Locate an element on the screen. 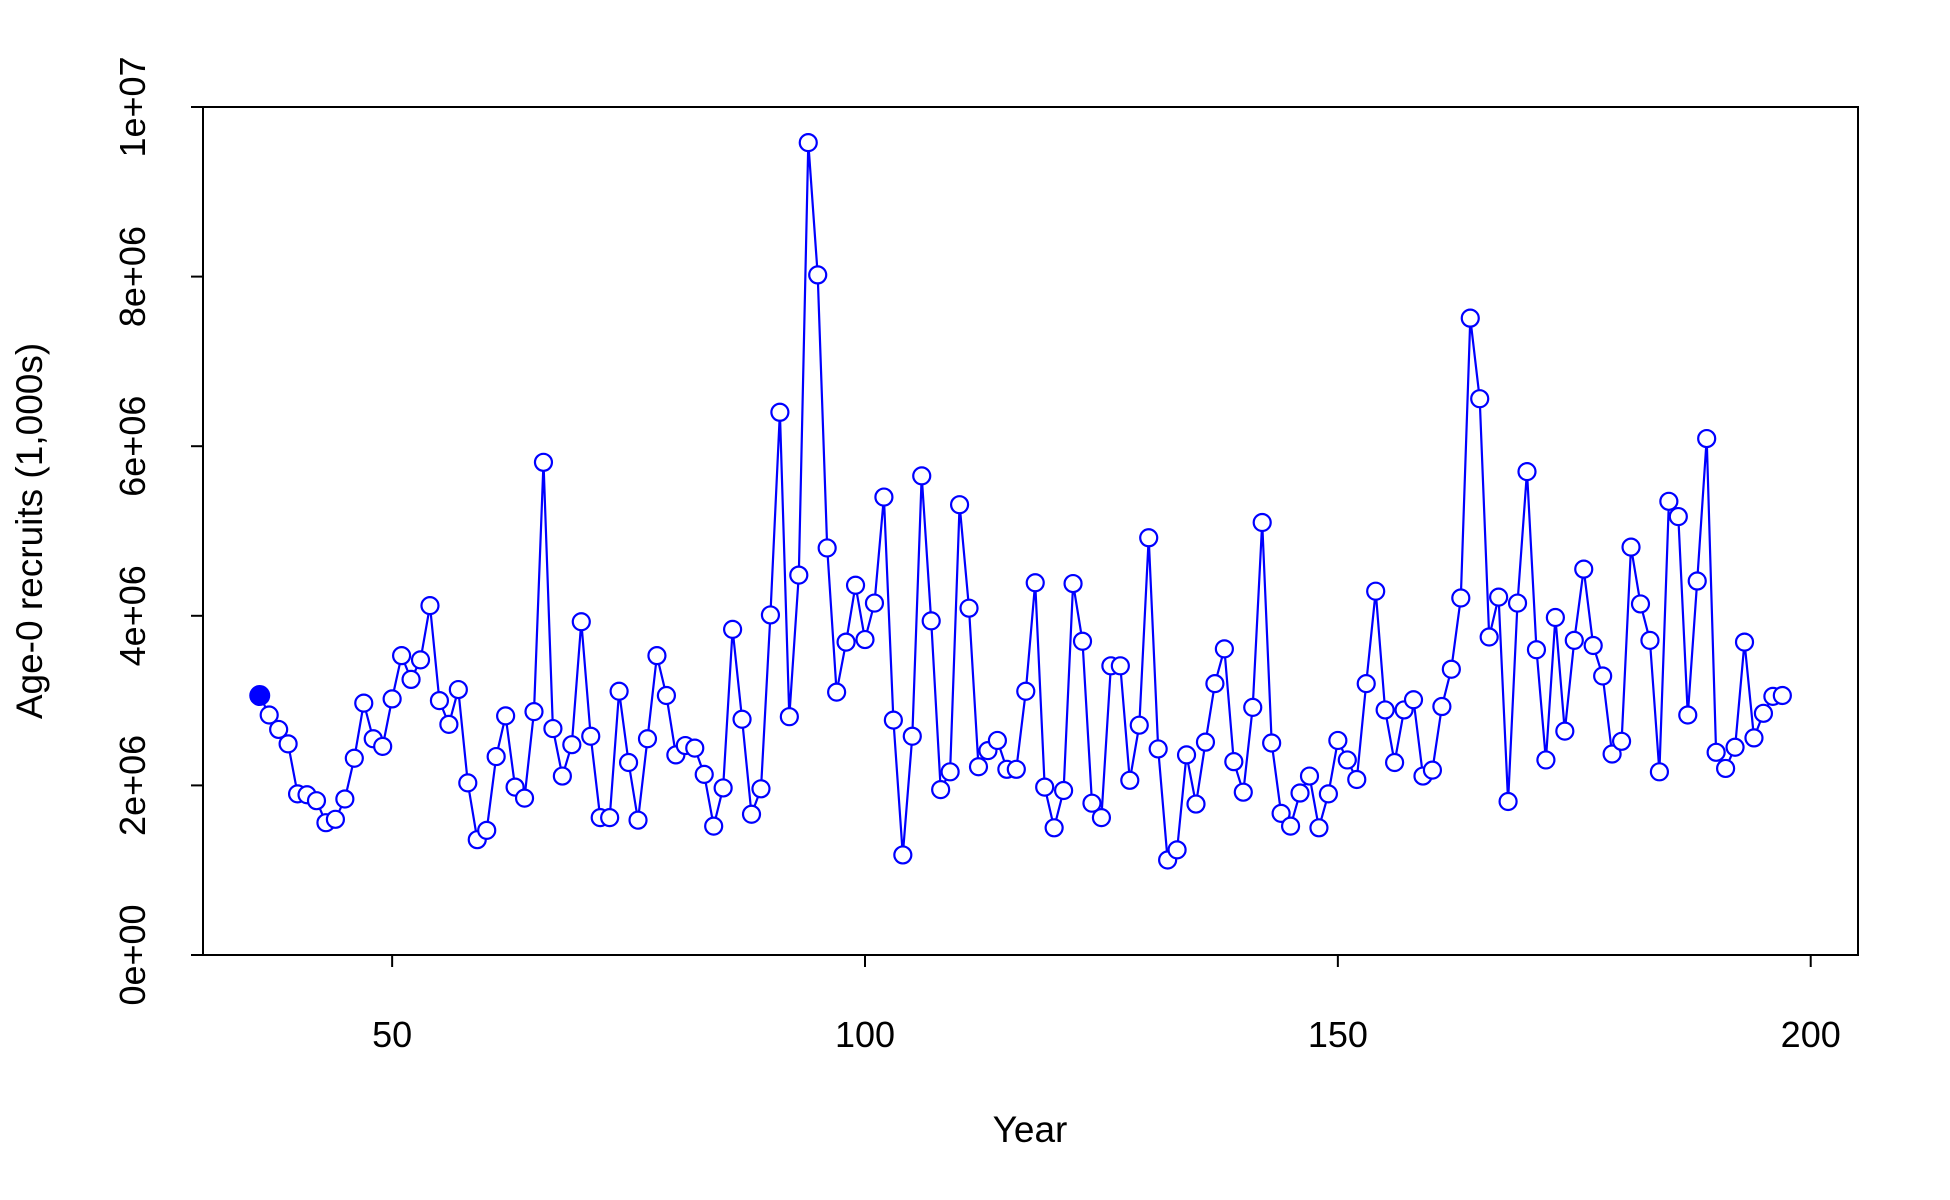 Image resolution: width=1950 pixels, height=1200 pixels. y-tick-label: 4e+06 is located at coordinates (132, 615).